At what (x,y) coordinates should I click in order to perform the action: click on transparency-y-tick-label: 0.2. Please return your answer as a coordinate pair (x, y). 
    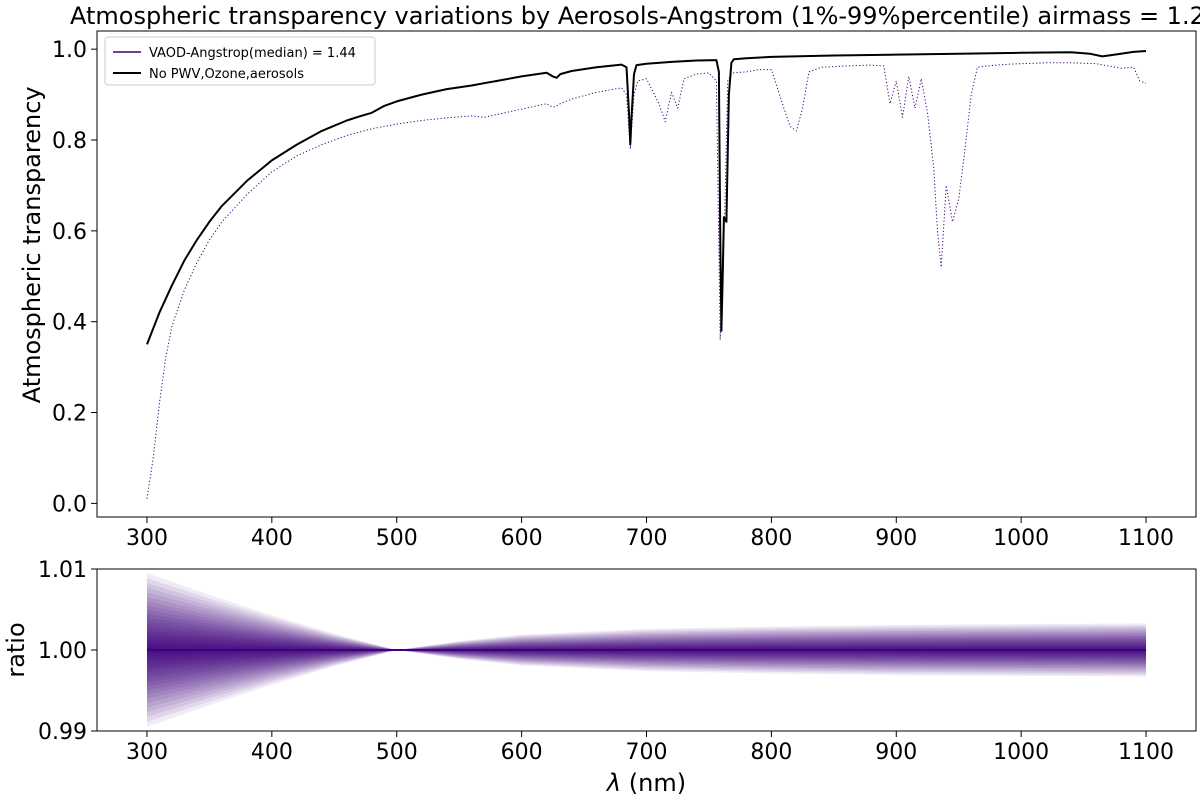
    Looking at the image, I should click on (69, 414).